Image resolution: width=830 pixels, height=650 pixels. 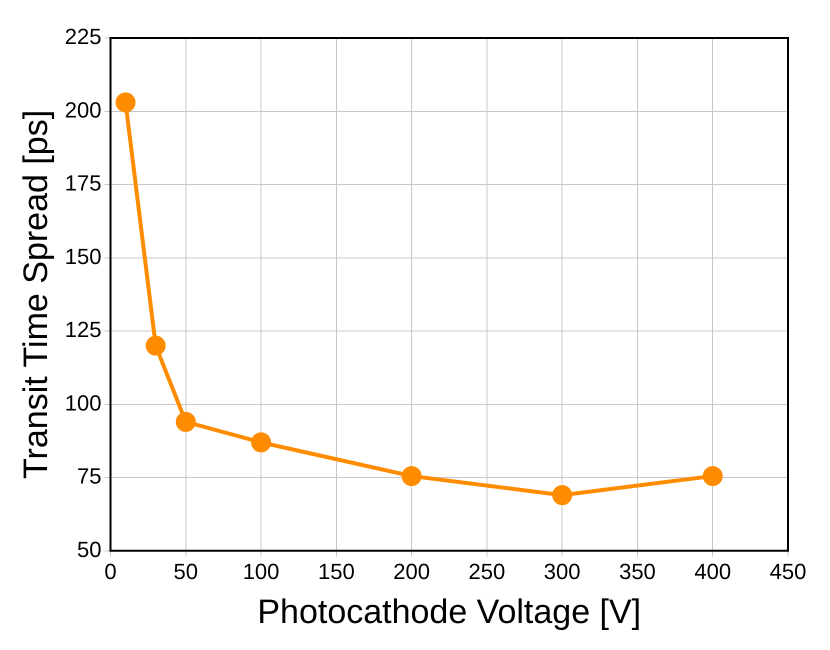 What do you see at coordinates (788, 571) in the screenshot?
I see `x-tick-label: 450` at bounding box center [788, 571].